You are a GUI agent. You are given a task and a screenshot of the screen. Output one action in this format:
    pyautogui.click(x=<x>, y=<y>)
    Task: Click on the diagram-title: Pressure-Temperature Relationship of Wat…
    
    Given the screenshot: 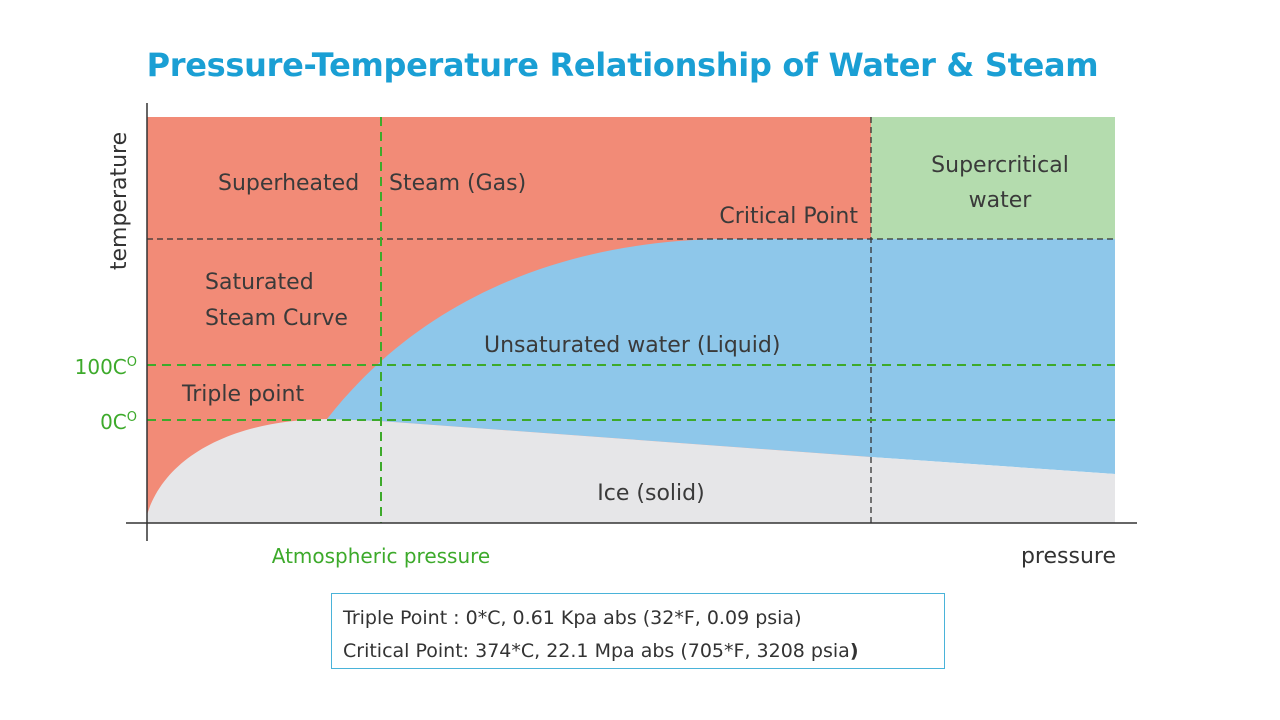 What is the action you would take?
    pyautogui.click(x=622, y=65)
    